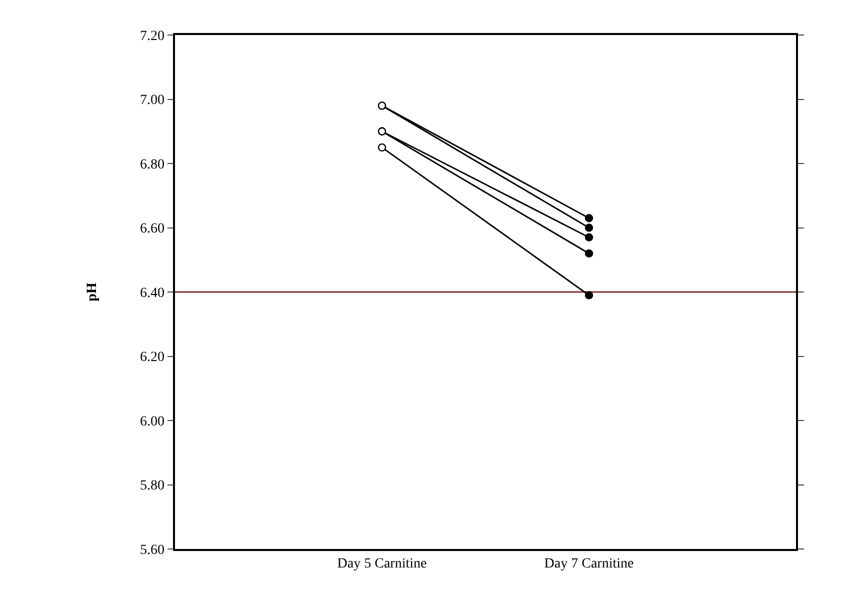 The image size is (856, 604). I want to click on y-tick-label: 7.20, so click(152, 36).